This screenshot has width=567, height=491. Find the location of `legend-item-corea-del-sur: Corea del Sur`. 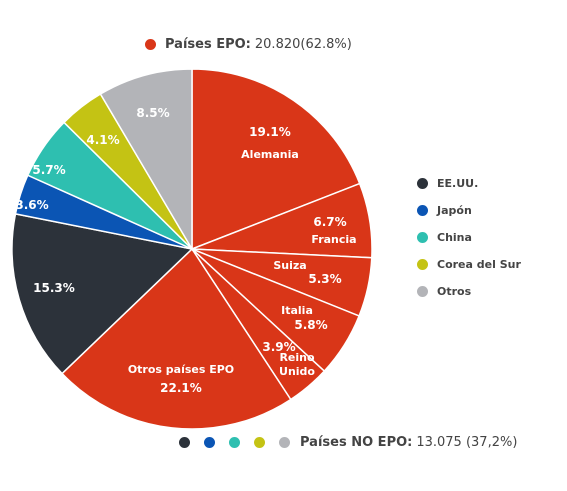

legend-item-corea-del-sur: Corea del Sur is located at coordinates (469, 264).